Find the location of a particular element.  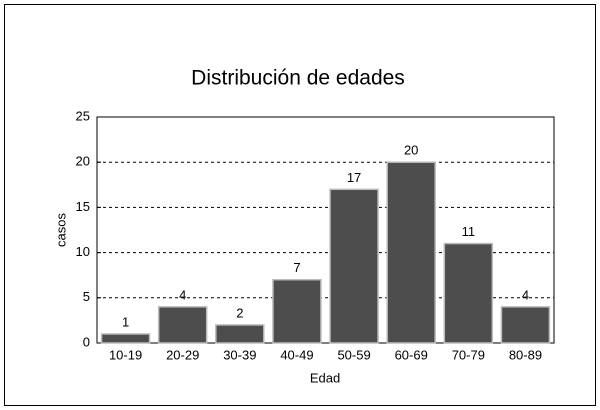

x-tick-label: 40-49 is located at coordinates (296, 354).